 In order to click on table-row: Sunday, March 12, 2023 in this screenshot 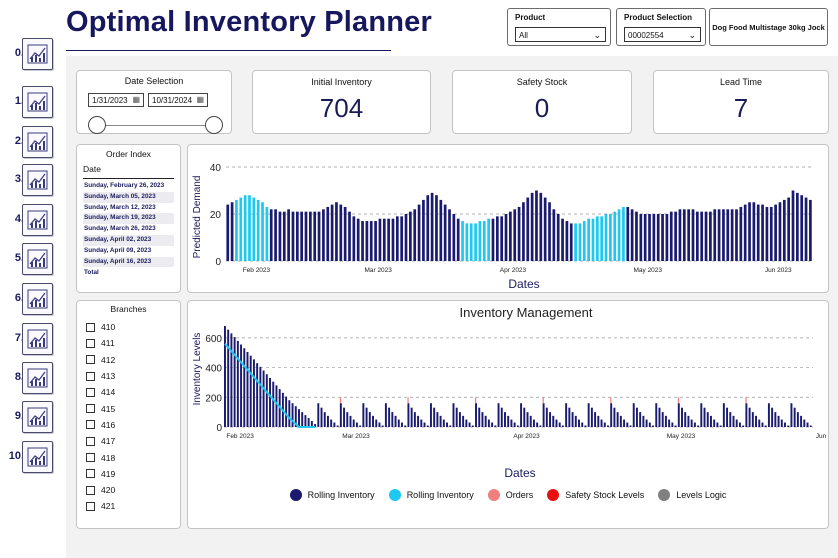, I will do `click(120, 207)`.